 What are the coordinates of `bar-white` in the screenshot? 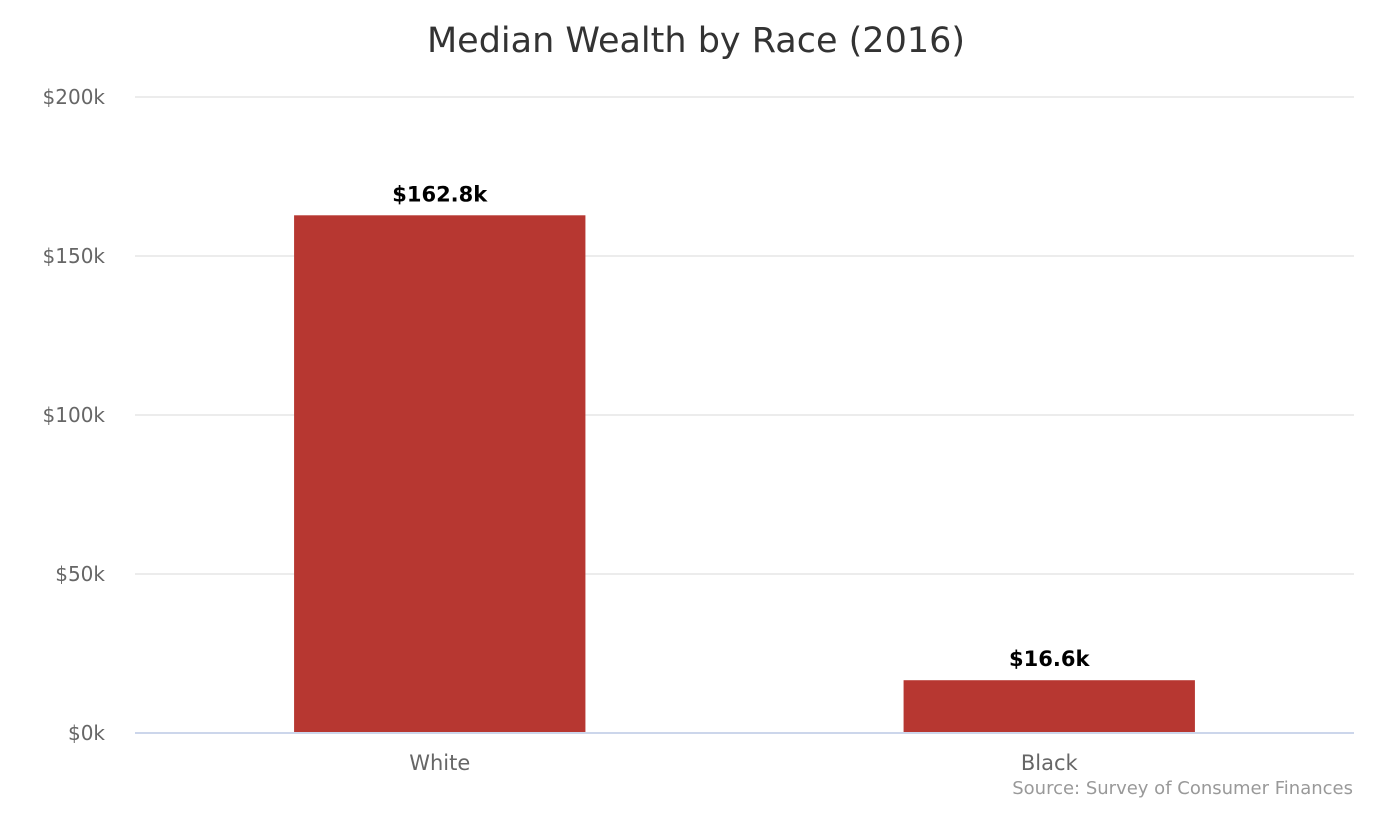 It's located at (440, 474).